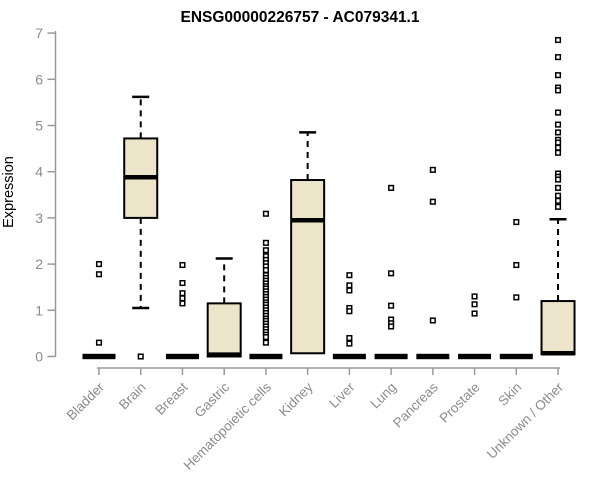 This screenshot has height=500, width=600. Describe the element at coordinates (39, 264) in the screenshot. I see `y-tick-label: 2` at that location.